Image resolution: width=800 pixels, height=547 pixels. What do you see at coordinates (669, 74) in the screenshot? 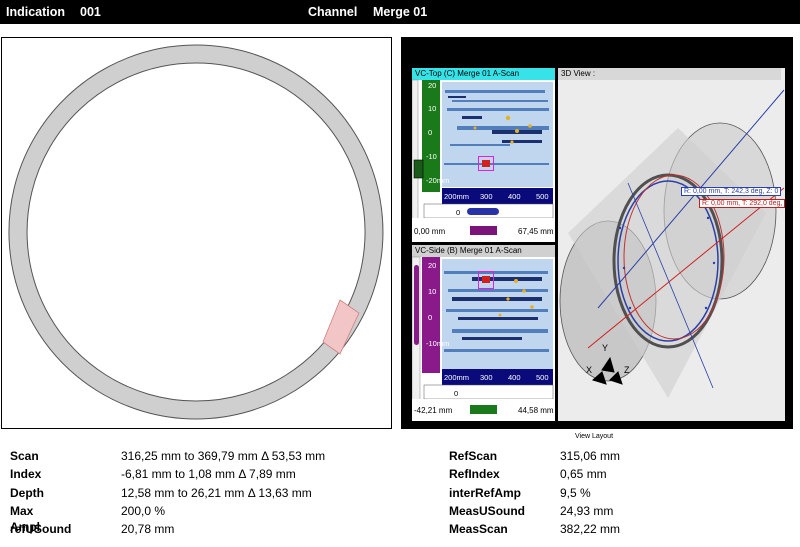
I see `3d-view-title: 3D View :` at bounding box center [669, 74].